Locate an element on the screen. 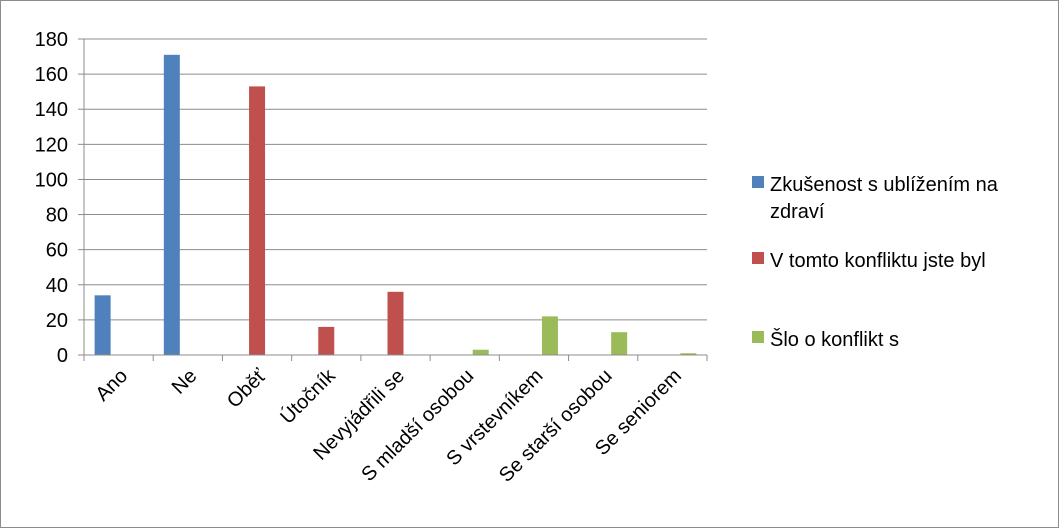  x-tick-label: Útočník is located at coordinates (308, 396).